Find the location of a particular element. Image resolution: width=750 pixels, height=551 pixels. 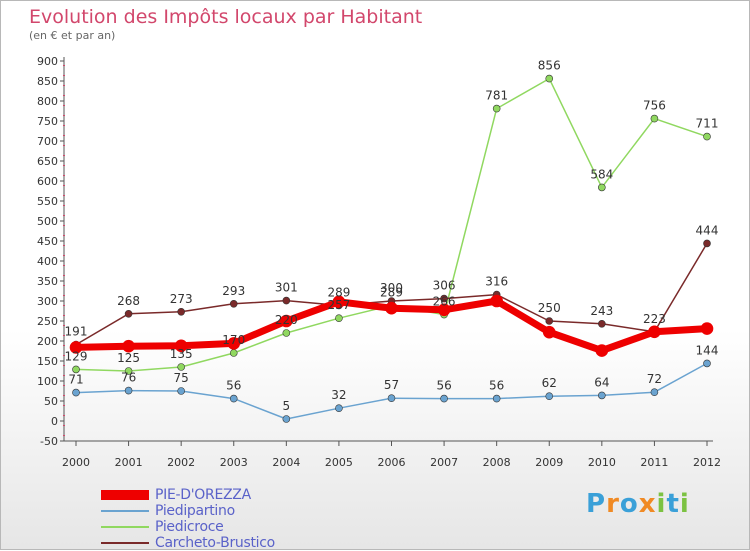

data-label: 273 is located at coordinates (181, 299).